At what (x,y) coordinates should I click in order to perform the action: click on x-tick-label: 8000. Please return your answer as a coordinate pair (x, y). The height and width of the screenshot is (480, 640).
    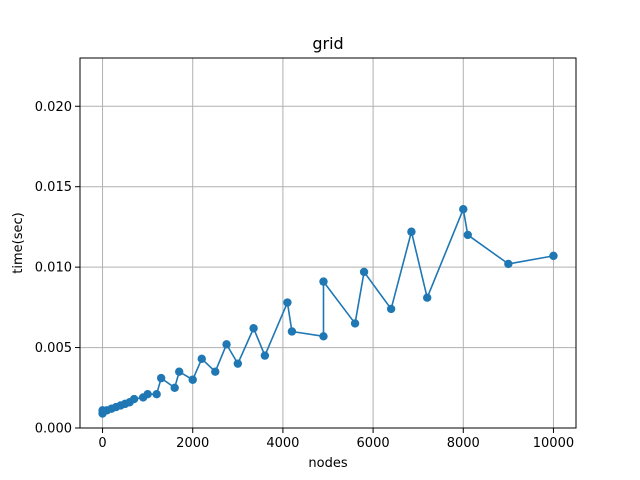
    Looking at the image, I should click on (463, 443).